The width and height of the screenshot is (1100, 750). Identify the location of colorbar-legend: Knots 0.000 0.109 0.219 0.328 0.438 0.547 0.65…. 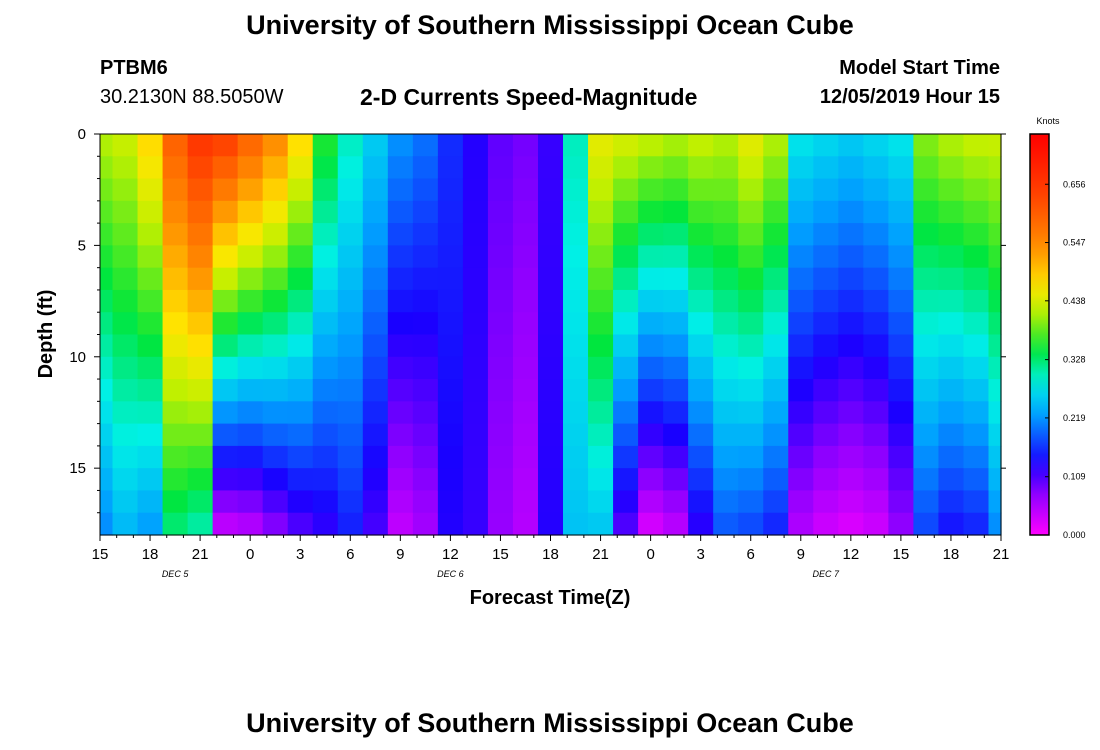
(1057, 328).